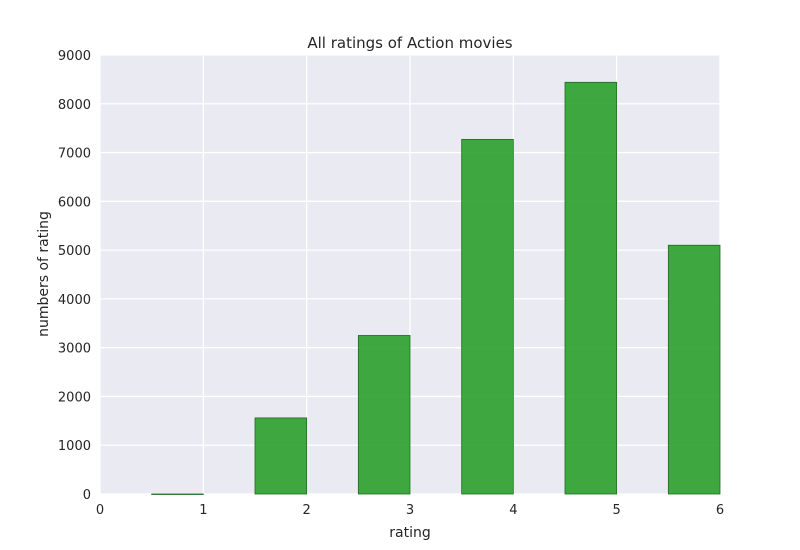  What do you see at coordinates (74, 446) in the screenshot?
I see `y-tick-label: 1000` at bounding box center [74, 446].